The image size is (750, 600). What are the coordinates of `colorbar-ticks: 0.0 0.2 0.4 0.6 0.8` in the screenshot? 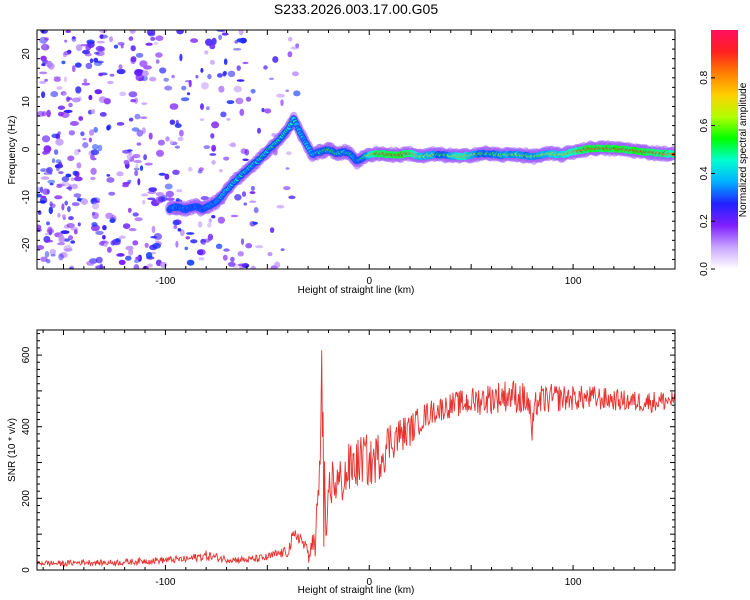 It's located at (707, 173).